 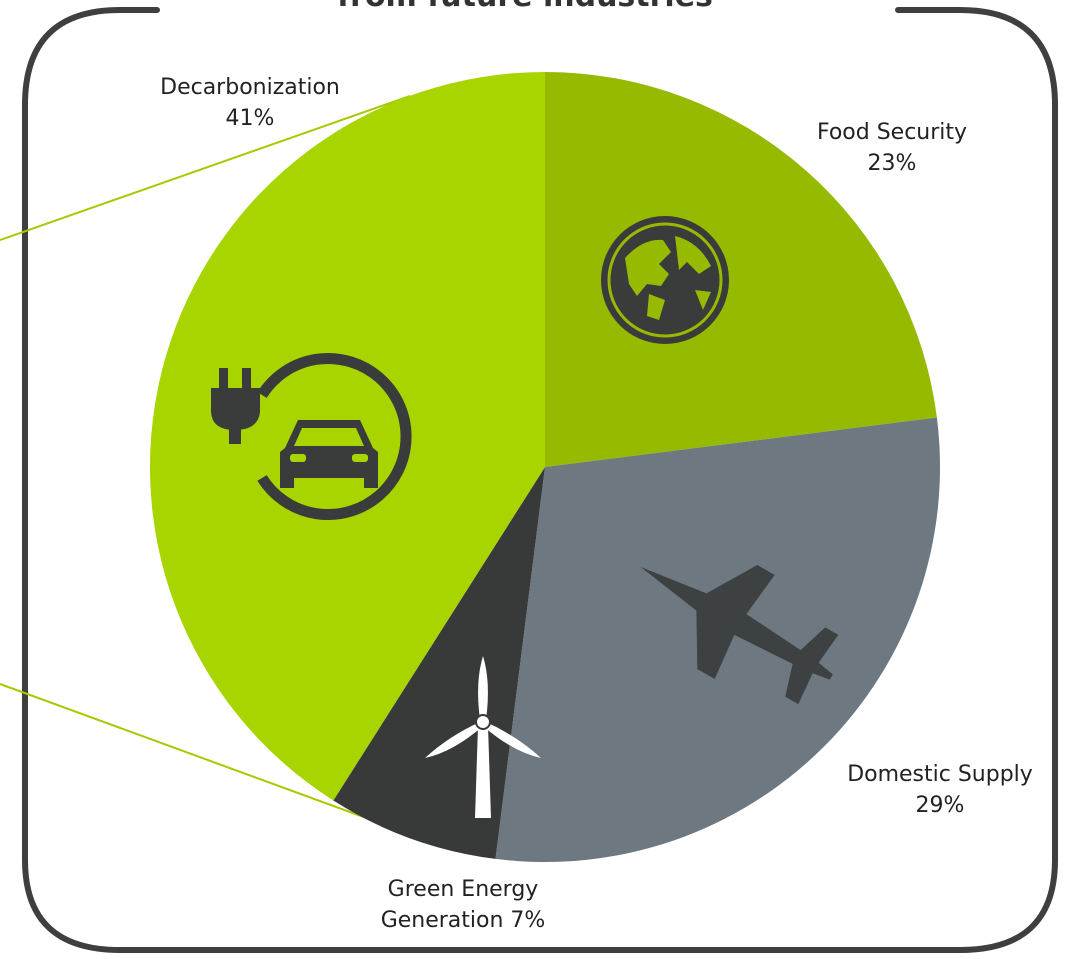 What do you see at coordinates (940, 774) in the screenshot?
I see `label-domestic-supply-name: Domestic Supply` at bounding box center [940, 774].